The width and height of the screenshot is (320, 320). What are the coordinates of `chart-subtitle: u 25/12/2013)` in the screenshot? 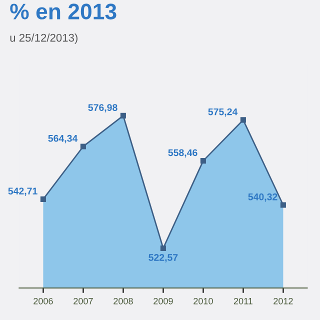 It's located at (44, 39).